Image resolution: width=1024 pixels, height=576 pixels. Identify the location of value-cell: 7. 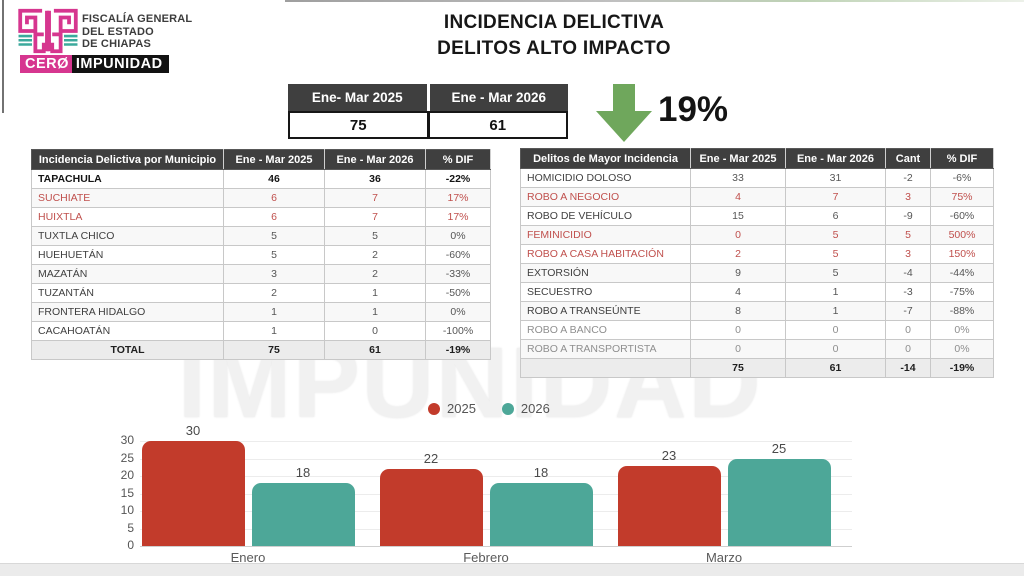
(375, 198).